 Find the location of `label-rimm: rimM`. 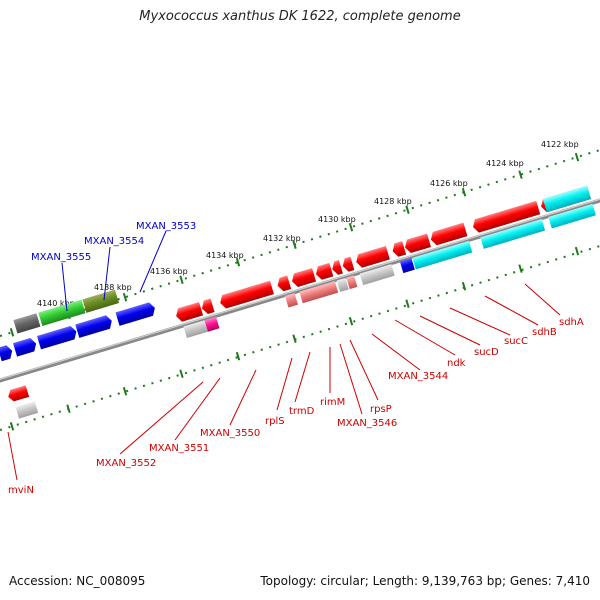

label-rimm: rimM is located at coordinates (332, 402).